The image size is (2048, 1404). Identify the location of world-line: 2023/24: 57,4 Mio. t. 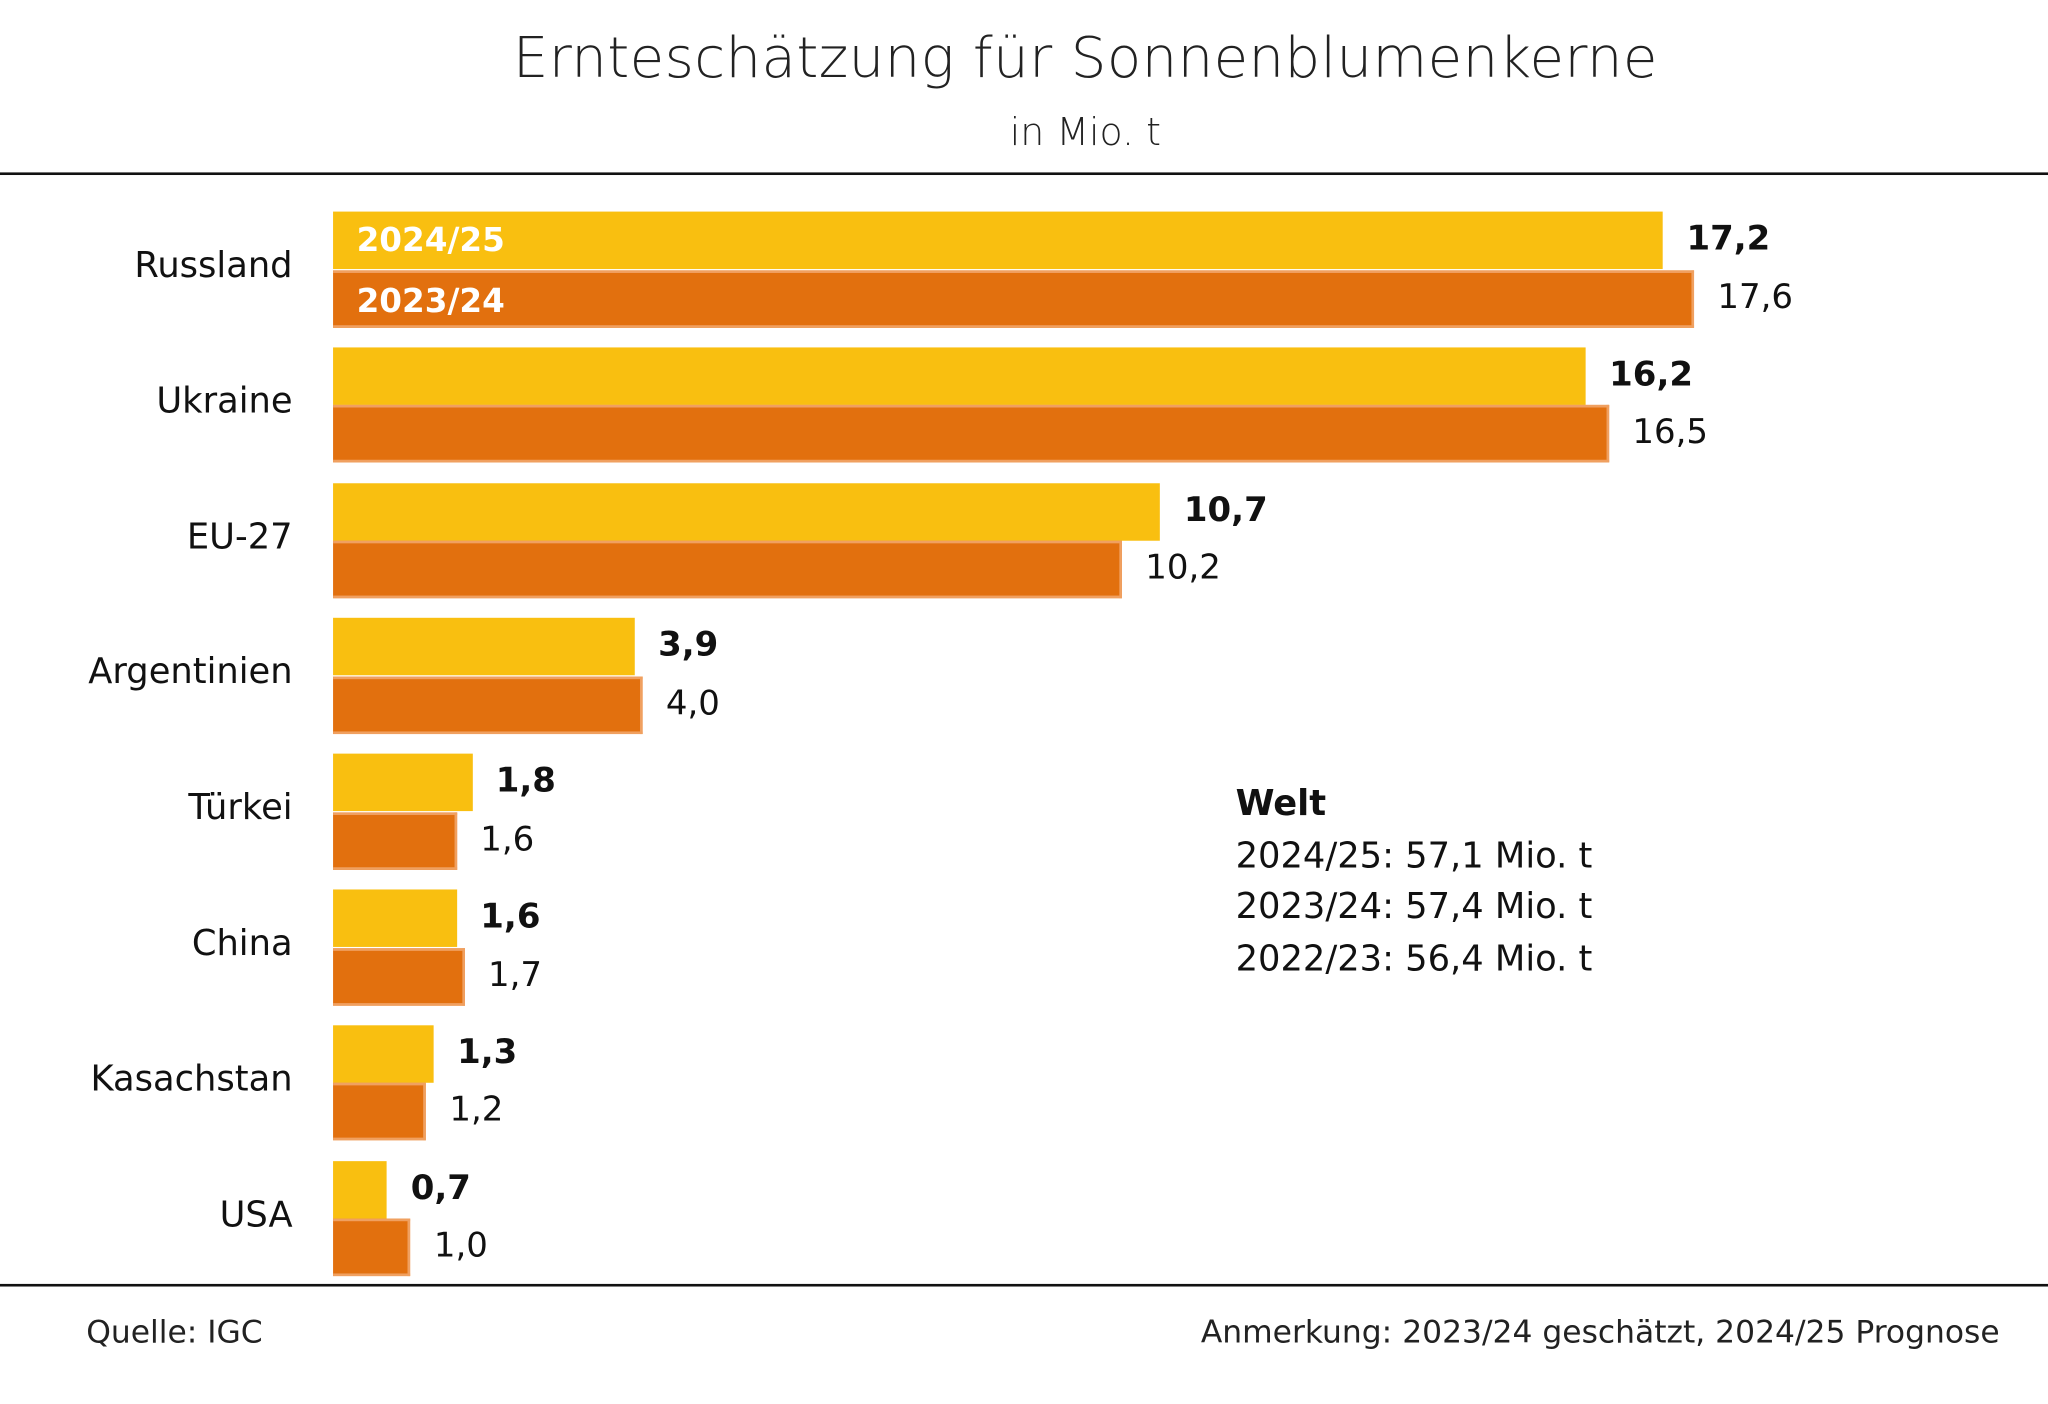
(1414, 907).